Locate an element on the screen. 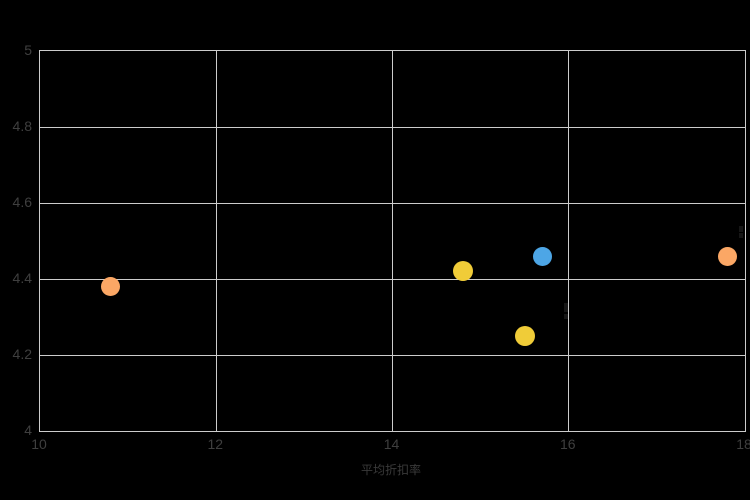 Image resolution: width=750 pixels, height=500 pixels. x-axis-title: 平均折扣率 is located at coordinates (391, 470).